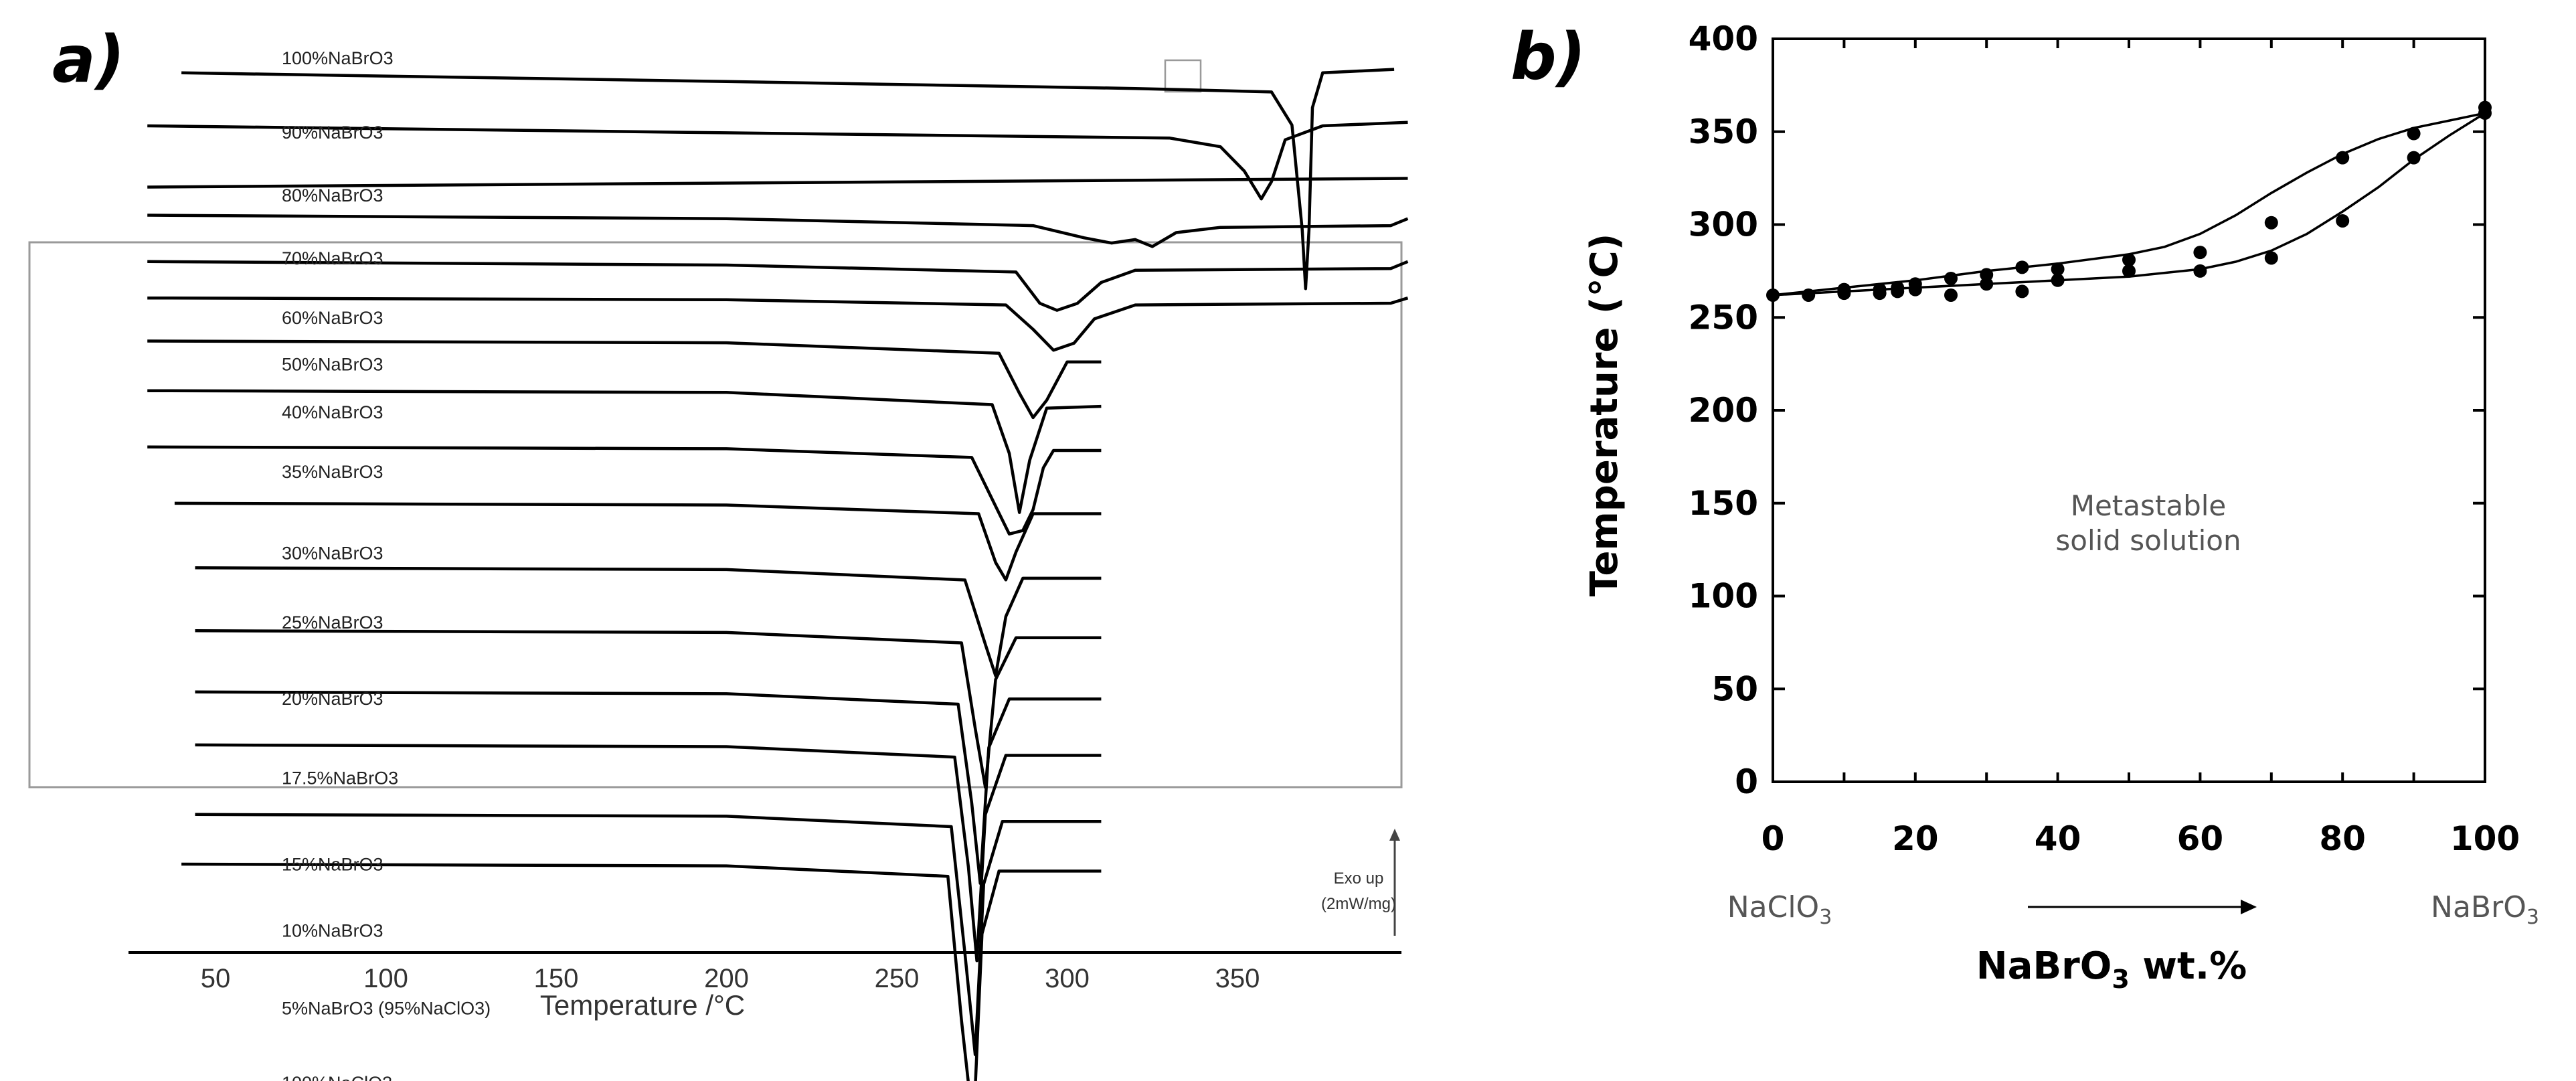 The height and width of the screenshot is (1081, 2576). What do you see at coordinates (2342, 838) in the screenshot?
I see `x-tick-label: 80` at bounding box center [2342, 838].